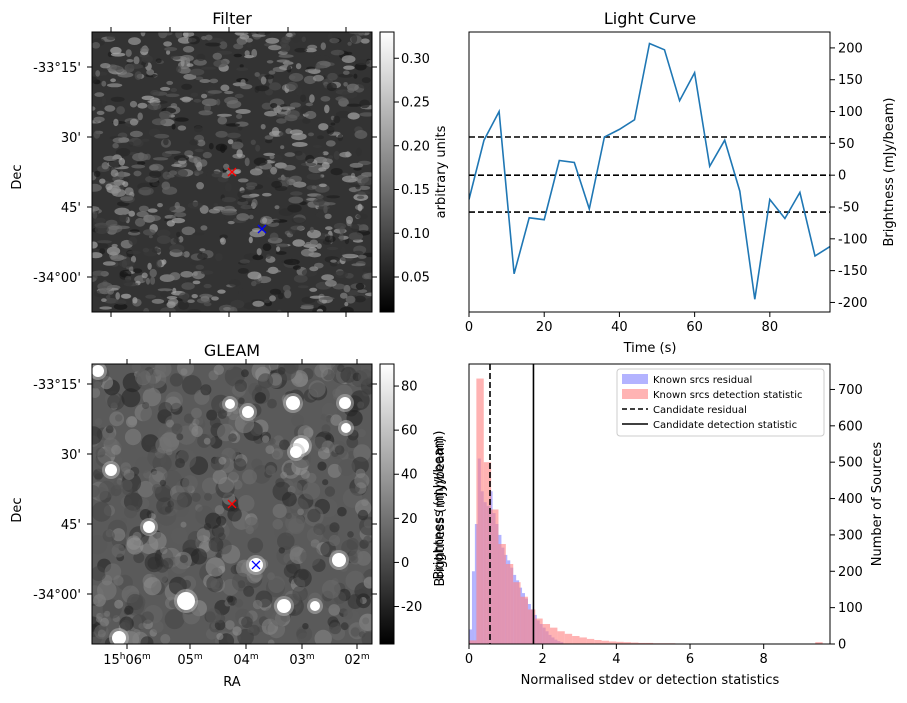 This screenshot has height=703, width=907. What do you see at coordinates (57, 278) in the screenshot?
I see `filter-ytick-3: -34°00'` at bounding box center [57, 278].